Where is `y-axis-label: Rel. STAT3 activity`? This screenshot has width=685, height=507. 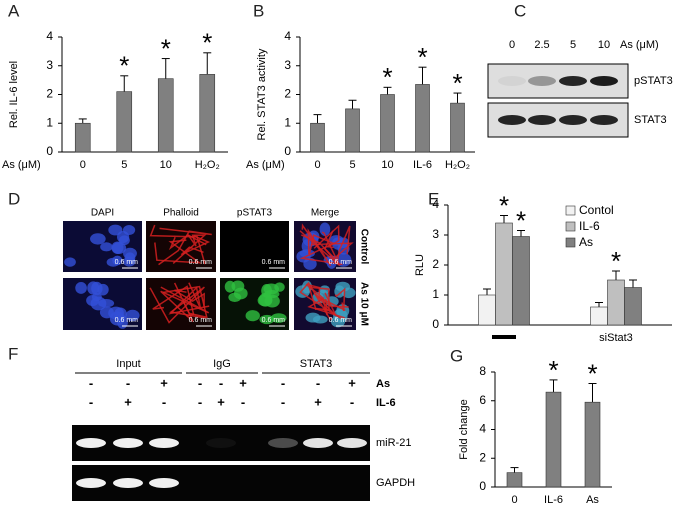 y-axis-label: Rel. STAT3 activity is located at coordinates (262, 94).